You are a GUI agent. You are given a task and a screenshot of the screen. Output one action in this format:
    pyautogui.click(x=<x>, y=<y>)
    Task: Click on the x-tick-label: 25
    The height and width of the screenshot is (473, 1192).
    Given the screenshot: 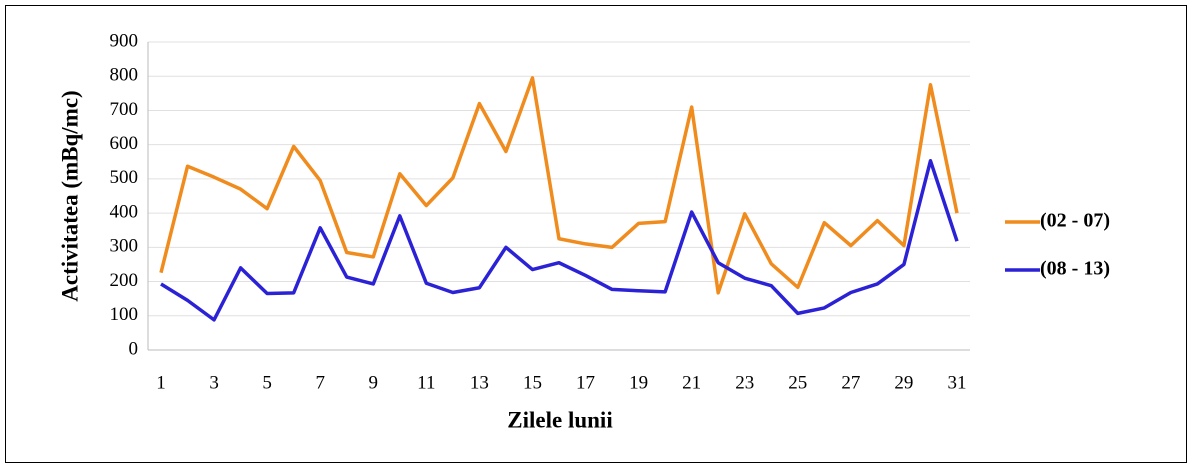 What is the action you would take?
    pyautogui.click(x=797, y=382)
    